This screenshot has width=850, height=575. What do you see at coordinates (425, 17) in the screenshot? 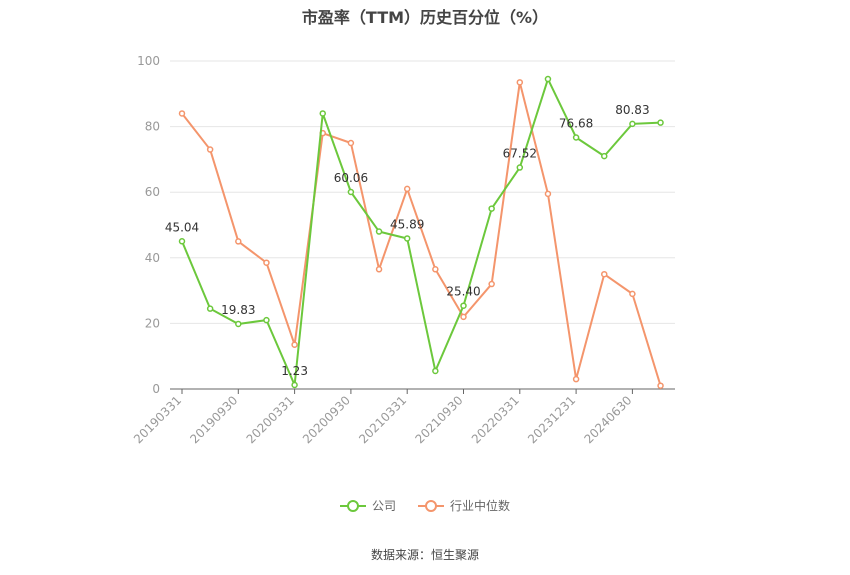
I see `chart-title: 市盈率（TTM）历史百分位（%）` at bounding box center [425, 17].